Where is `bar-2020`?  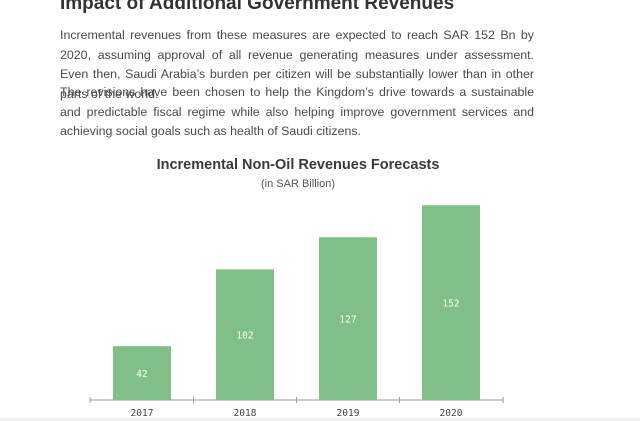
bar-2020 is located at coordinates (451, 302).